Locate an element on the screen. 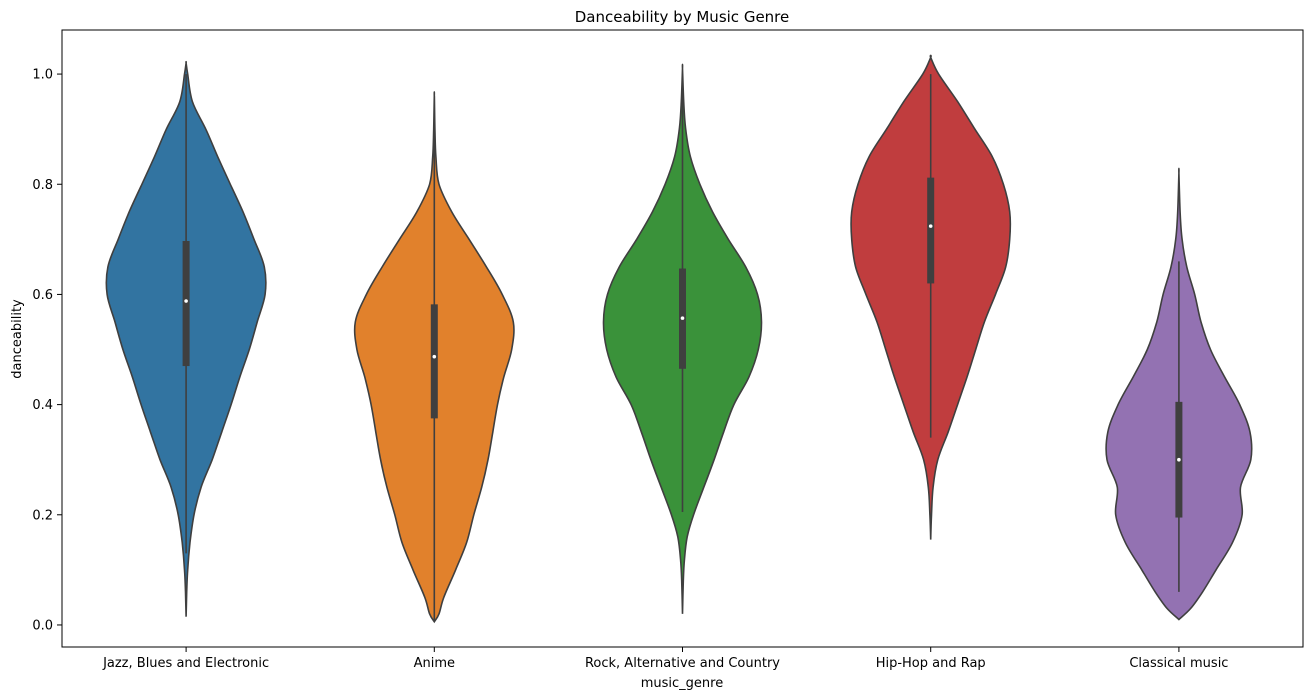 Image resolution: width=1311 pixels, height=699 pixels. x-tick-label-3: Hip-Hop and Rap is located at coordinates (931, 663).